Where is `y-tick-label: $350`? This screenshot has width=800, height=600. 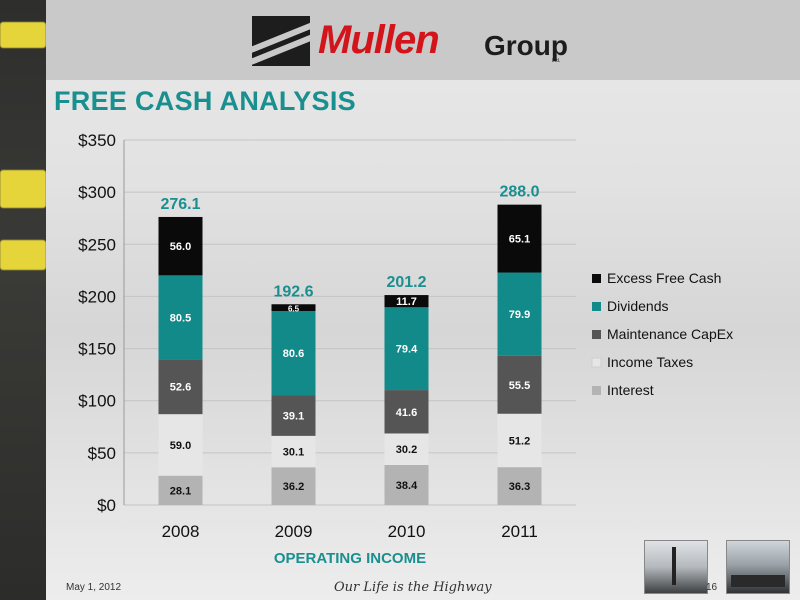 y-tick-label: $350 is located at coordinates (97, 140).